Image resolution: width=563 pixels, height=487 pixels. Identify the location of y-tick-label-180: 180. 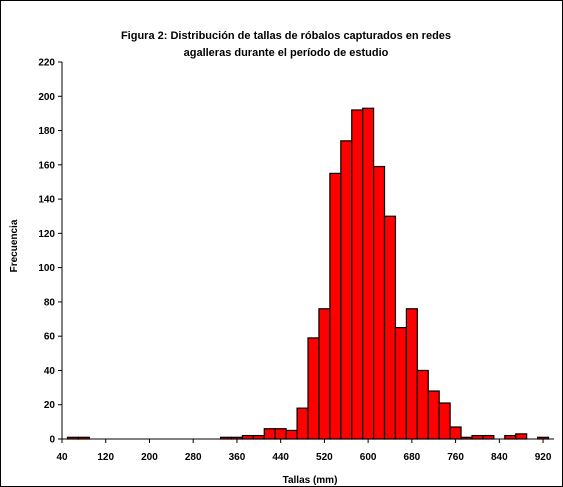
(46, 131).